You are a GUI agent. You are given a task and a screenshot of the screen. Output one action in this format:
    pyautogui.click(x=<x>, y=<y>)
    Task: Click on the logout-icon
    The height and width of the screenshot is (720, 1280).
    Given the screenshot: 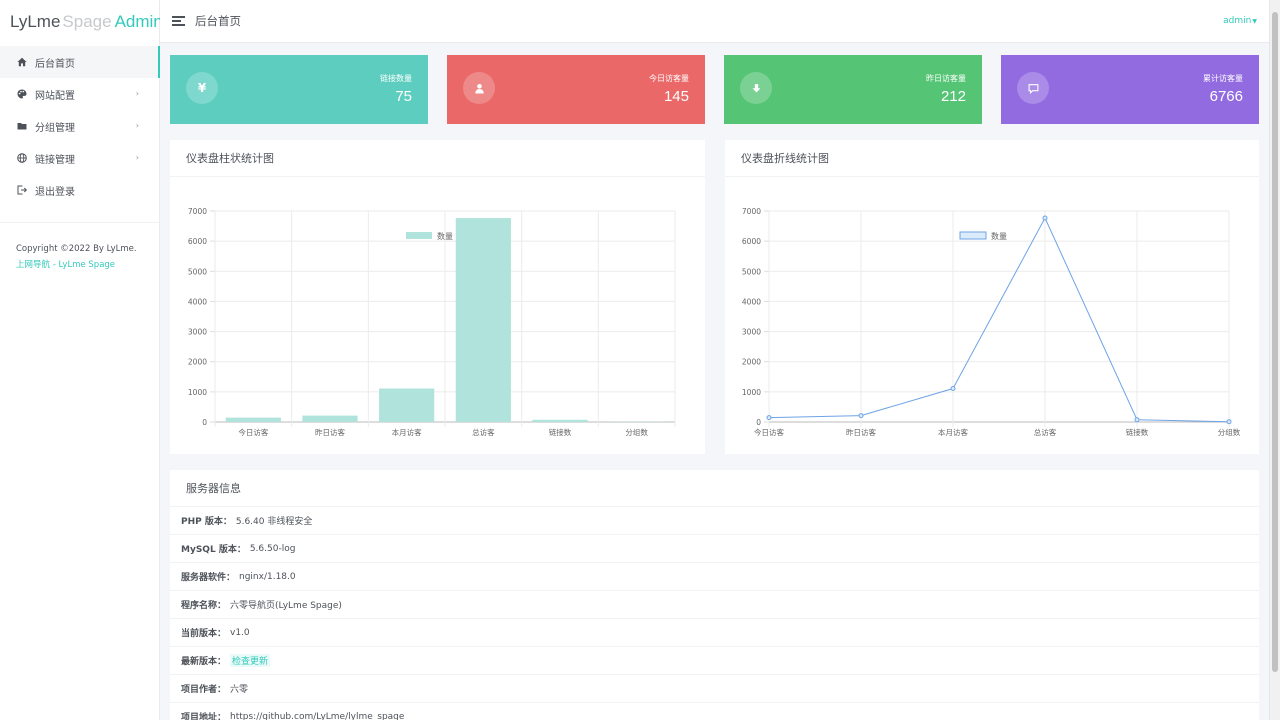 What is the action you would take?
    pyautogui.click(x=22, y=190)
    